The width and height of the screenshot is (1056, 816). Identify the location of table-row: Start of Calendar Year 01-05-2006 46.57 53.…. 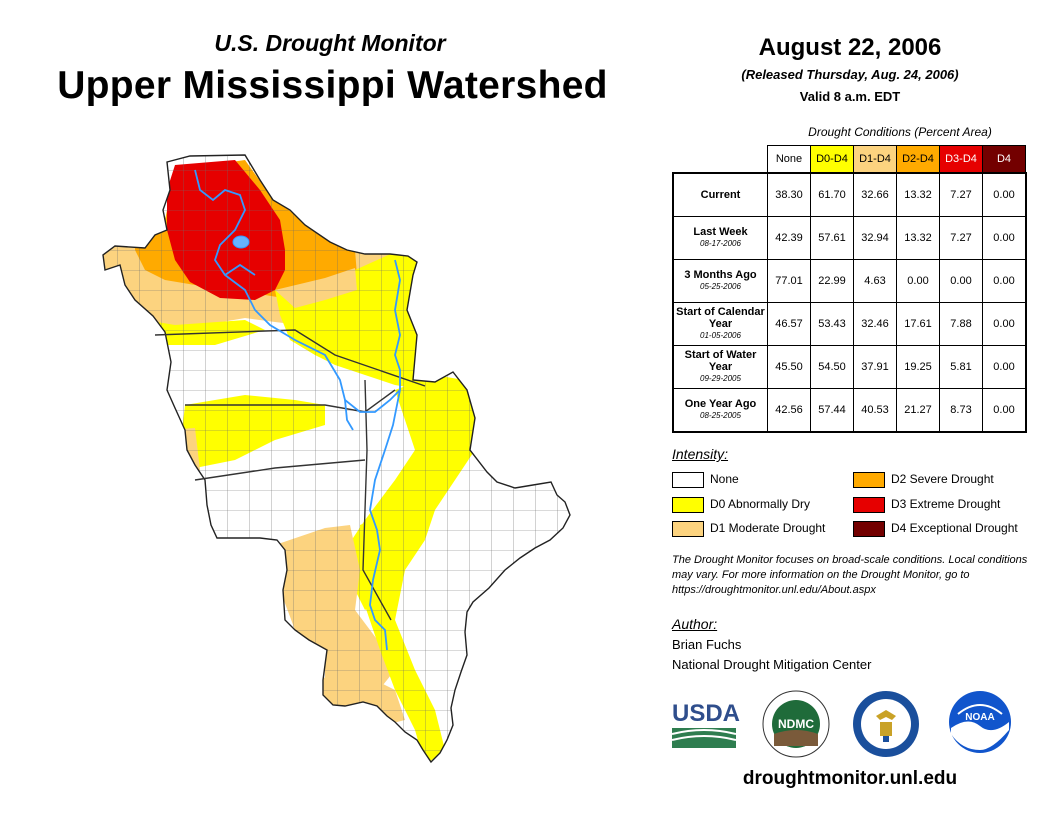
(849, 324).